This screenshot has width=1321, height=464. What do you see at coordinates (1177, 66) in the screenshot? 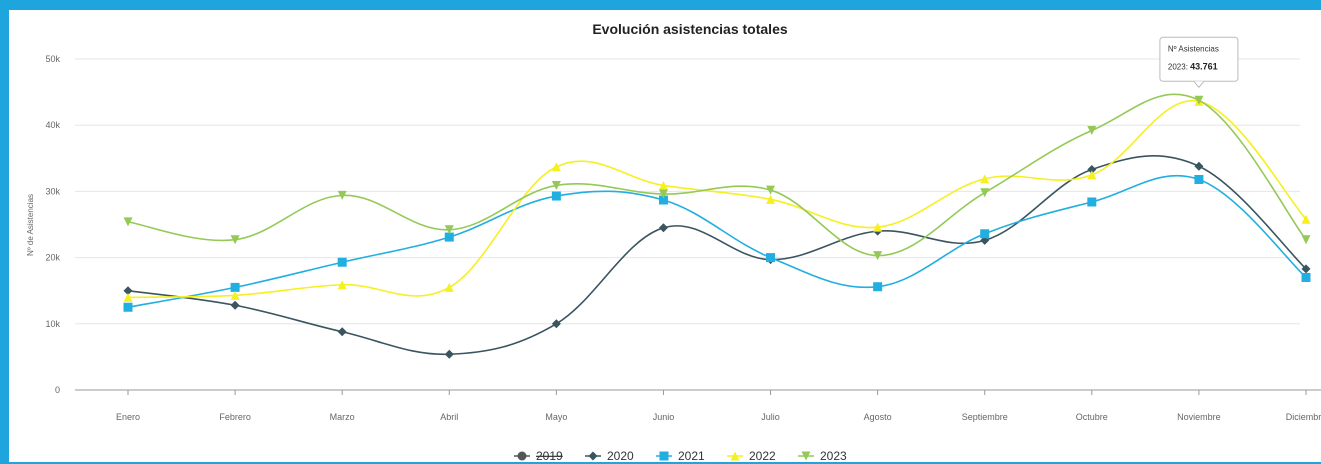
I see `tooltip-series: 2023` at bounding box center [1177, 66].